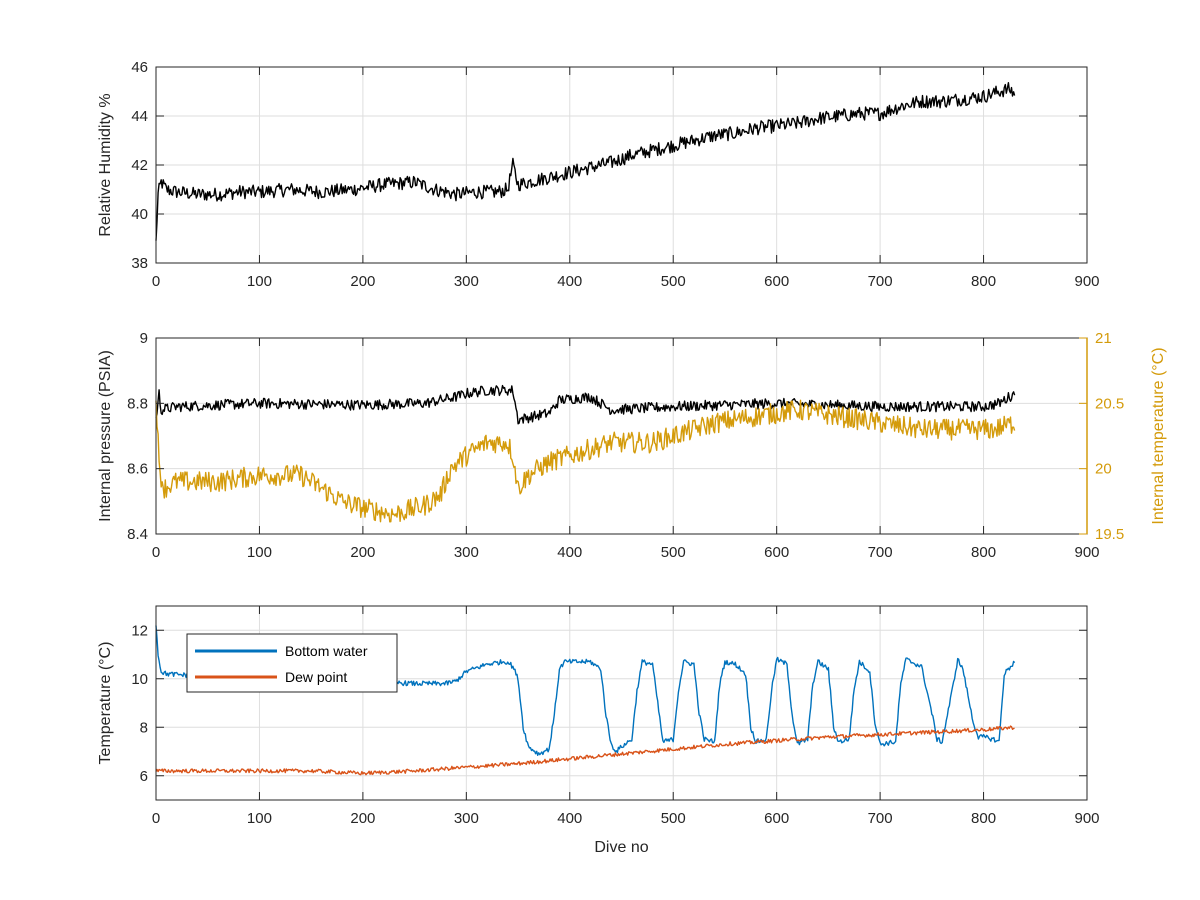 Image resolution: width=1200 pixels, height=900 pixels. I want to click on y-tick-label: 46, so click(139, 67).